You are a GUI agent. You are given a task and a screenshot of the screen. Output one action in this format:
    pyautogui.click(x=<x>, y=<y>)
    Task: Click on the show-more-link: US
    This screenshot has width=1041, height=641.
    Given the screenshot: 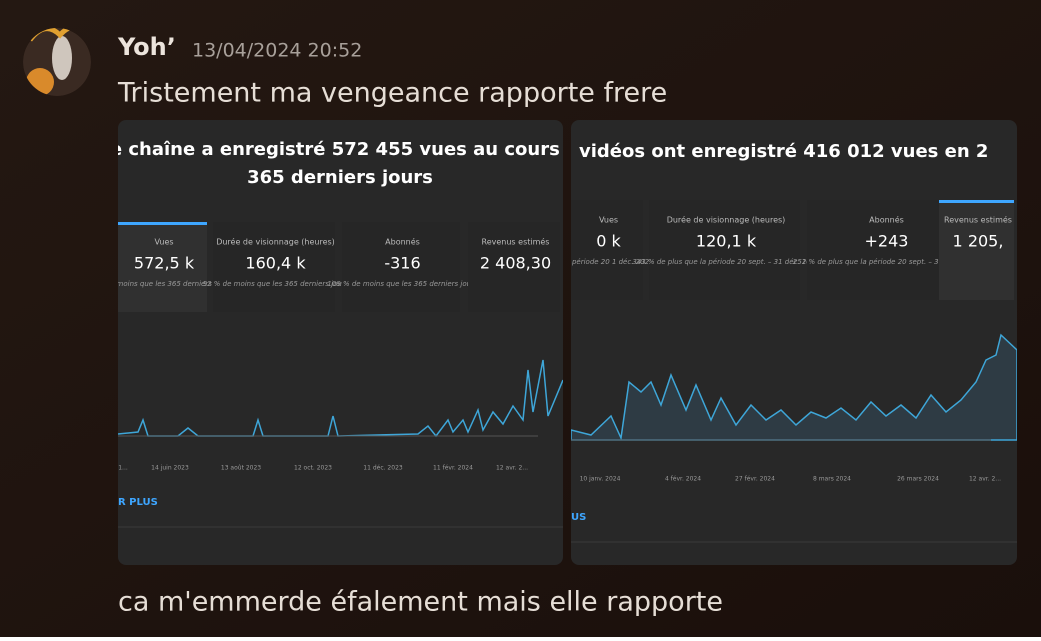 What is the action you would take?
    pyautogui.click(x=578, y=517)
    